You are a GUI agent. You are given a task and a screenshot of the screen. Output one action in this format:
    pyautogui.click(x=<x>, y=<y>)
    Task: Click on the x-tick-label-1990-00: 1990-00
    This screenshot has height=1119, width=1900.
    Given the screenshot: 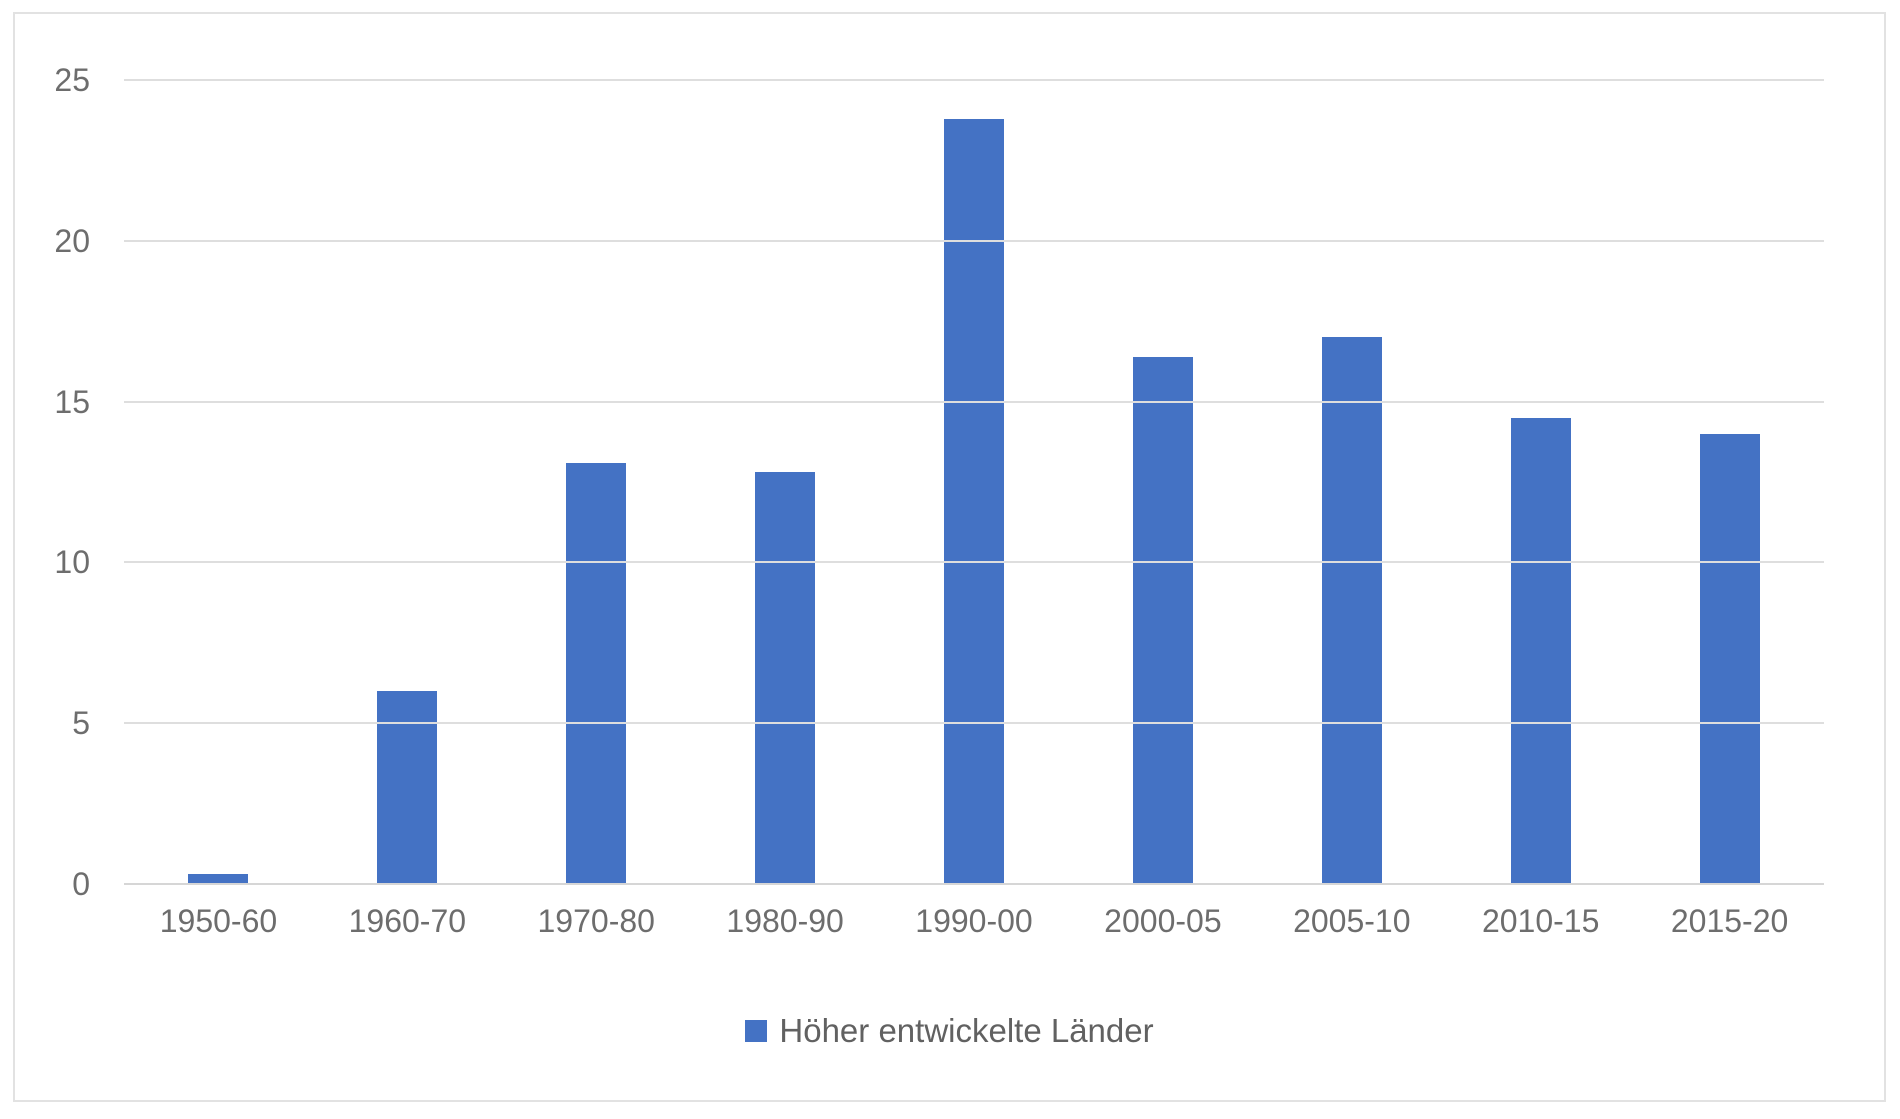 What is the action you would take?
    pyautogui.click(x=974, y=921)
    